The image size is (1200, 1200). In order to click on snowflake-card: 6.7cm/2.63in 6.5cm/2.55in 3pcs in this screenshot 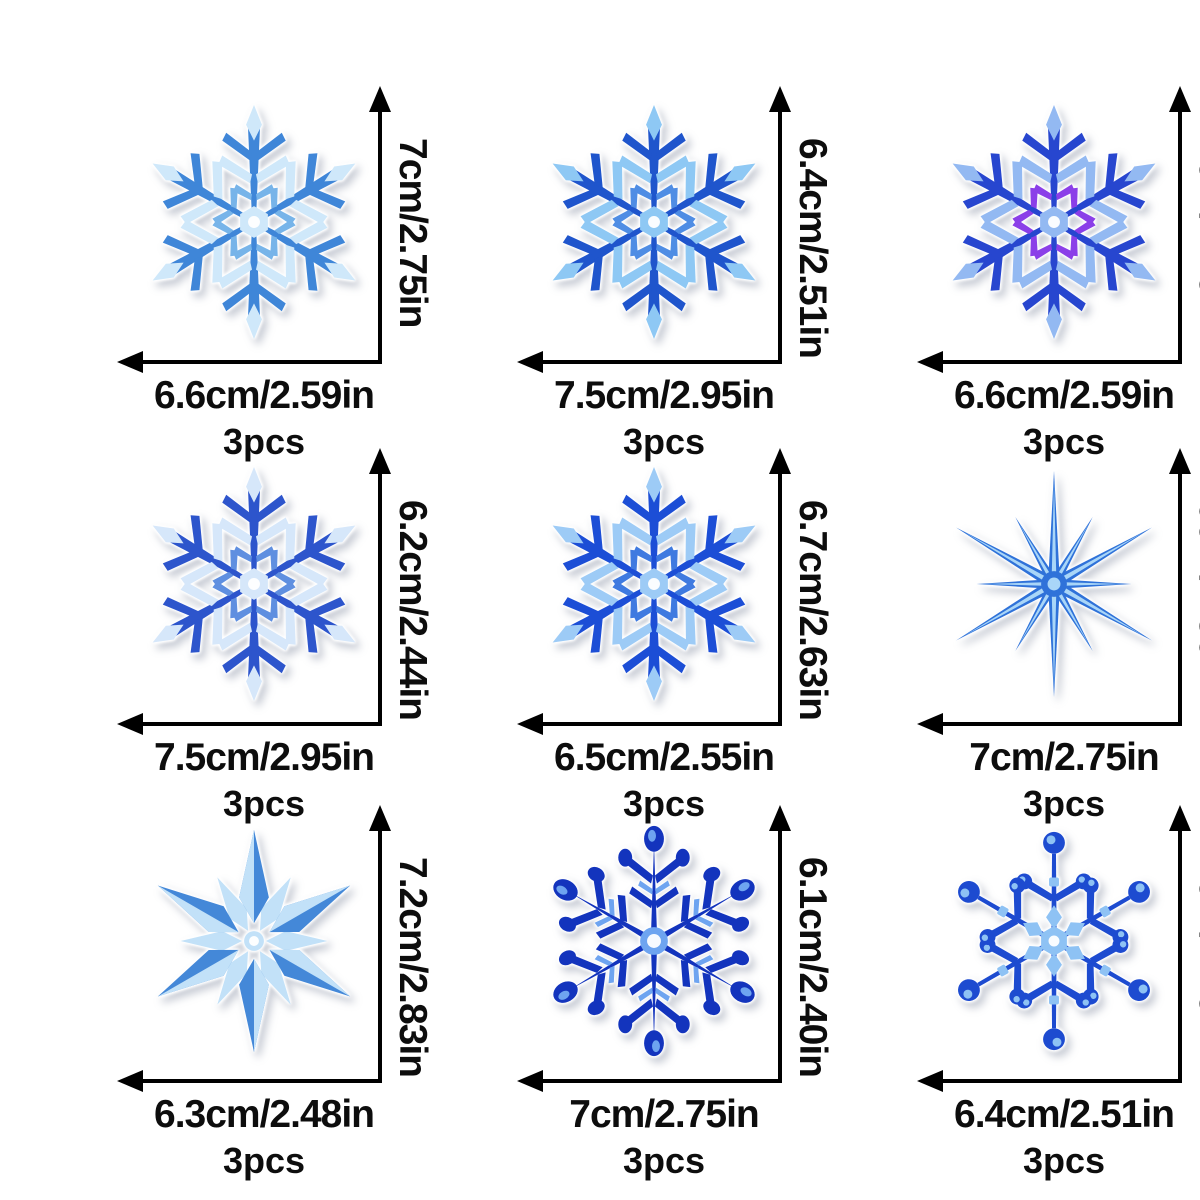, I will do `click(640, 636)`.